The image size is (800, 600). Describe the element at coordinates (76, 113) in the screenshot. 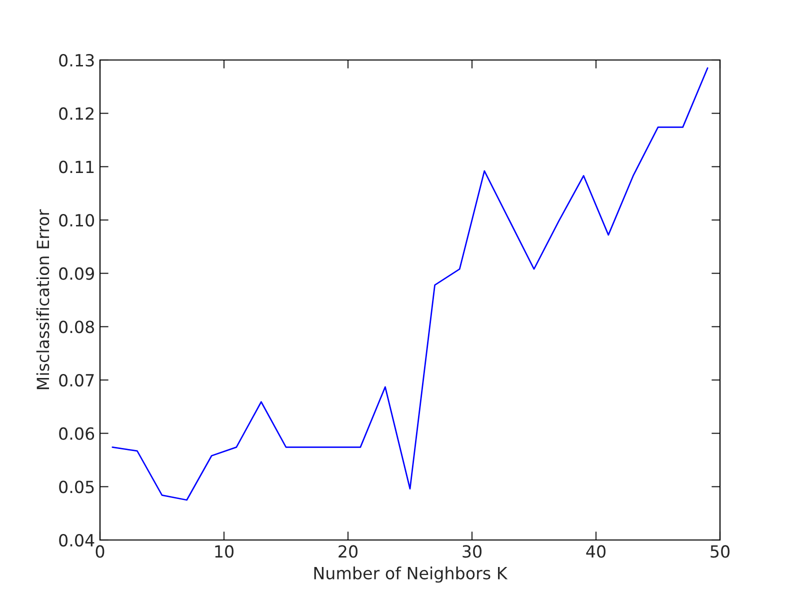

I see `y-tick-label: 0.12` at that location.